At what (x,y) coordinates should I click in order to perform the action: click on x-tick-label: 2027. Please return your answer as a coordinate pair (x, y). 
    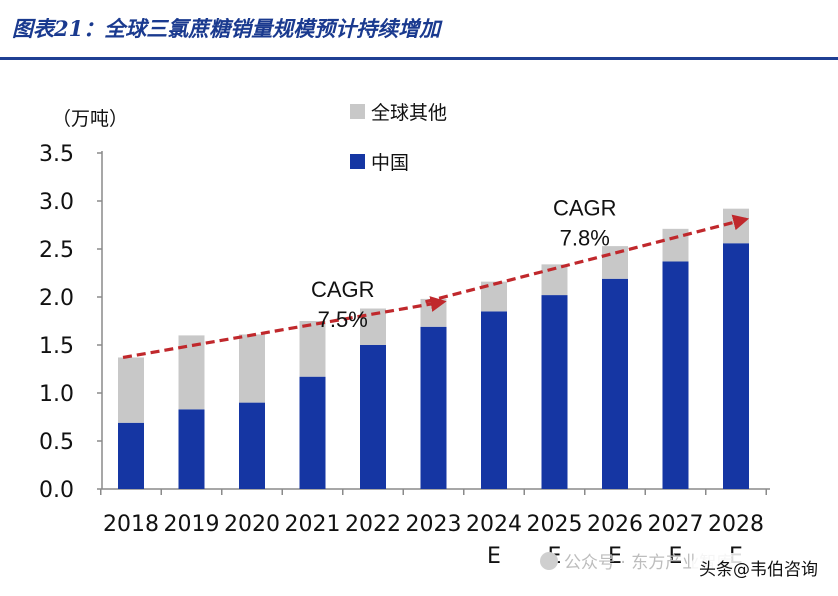
    Looking at the image, I should click on (676, 524).